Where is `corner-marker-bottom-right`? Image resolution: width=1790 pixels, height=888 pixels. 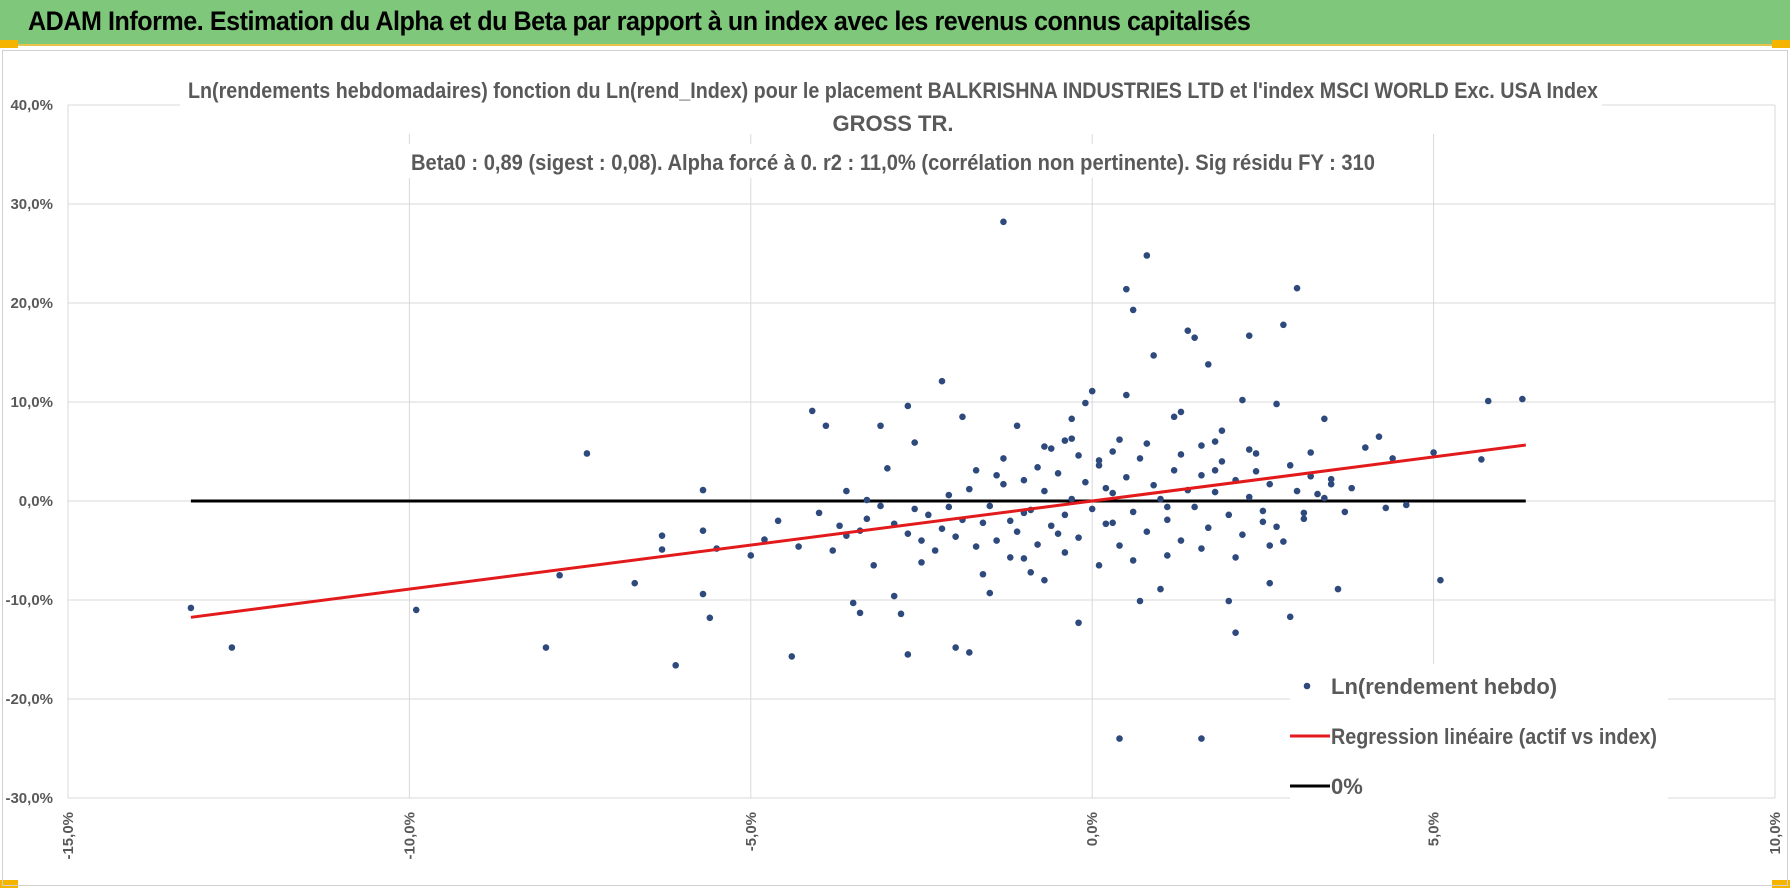 corner-marker-bottom-right is located at coordinates (1781, 884).